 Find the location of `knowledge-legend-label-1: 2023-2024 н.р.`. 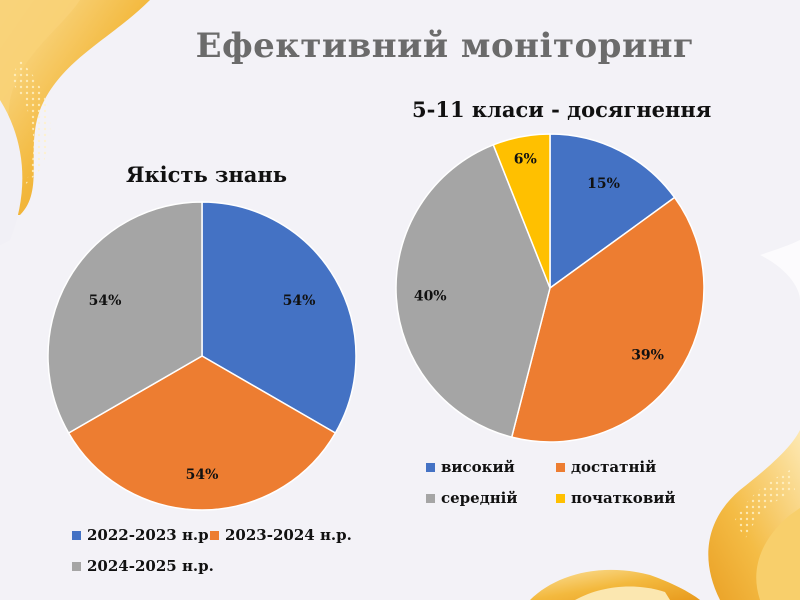

knowledge-legend-label-1: 2023-2024 н.р. is located at coordinates (288, 535).